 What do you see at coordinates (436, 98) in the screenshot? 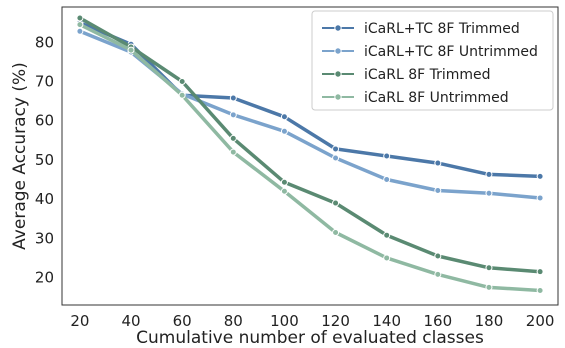
I see `legend-label: iCaRL 8F Untrimmed` at bounding box center [436, 98].